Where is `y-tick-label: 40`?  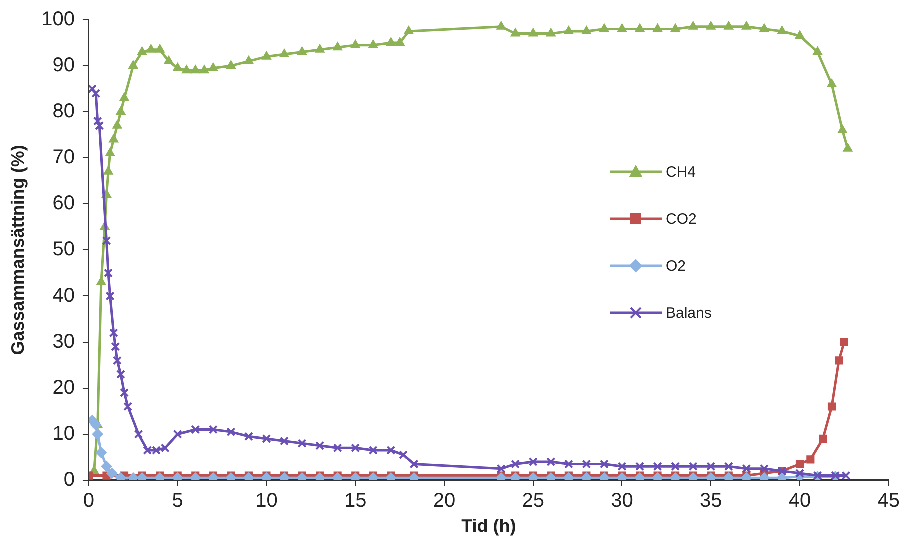
y-tick-label: 40 is located at coordinates (63, 295).